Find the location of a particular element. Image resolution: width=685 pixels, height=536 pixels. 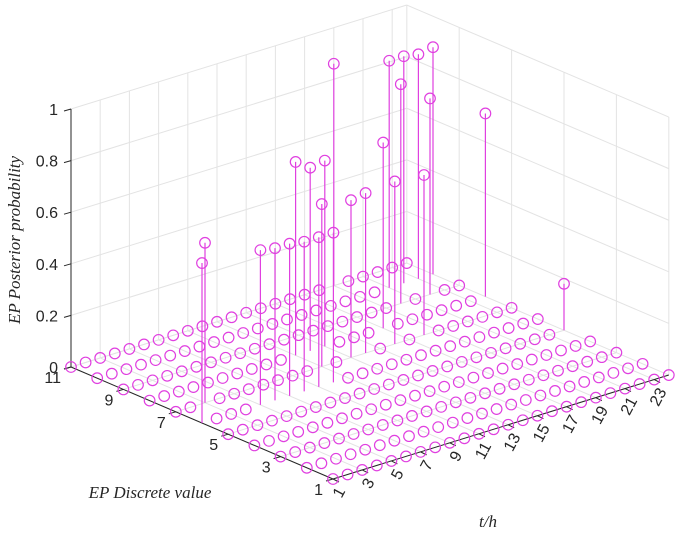

y-tick-label: 5 is located at coordinates (213, 445).